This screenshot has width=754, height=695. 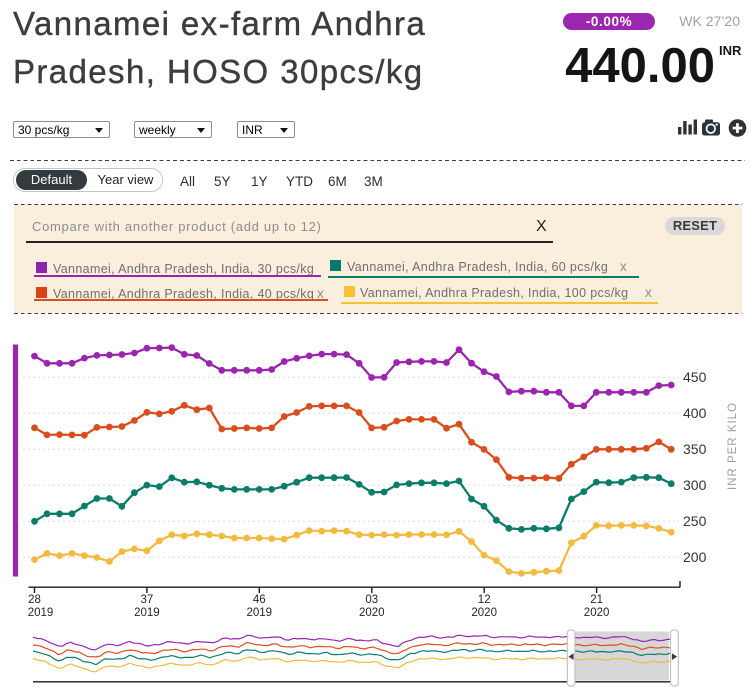 What do you see at coordinates (695, 521) in the screenshot?
I see `svg-text: 250` at bounding box center [695, 521].